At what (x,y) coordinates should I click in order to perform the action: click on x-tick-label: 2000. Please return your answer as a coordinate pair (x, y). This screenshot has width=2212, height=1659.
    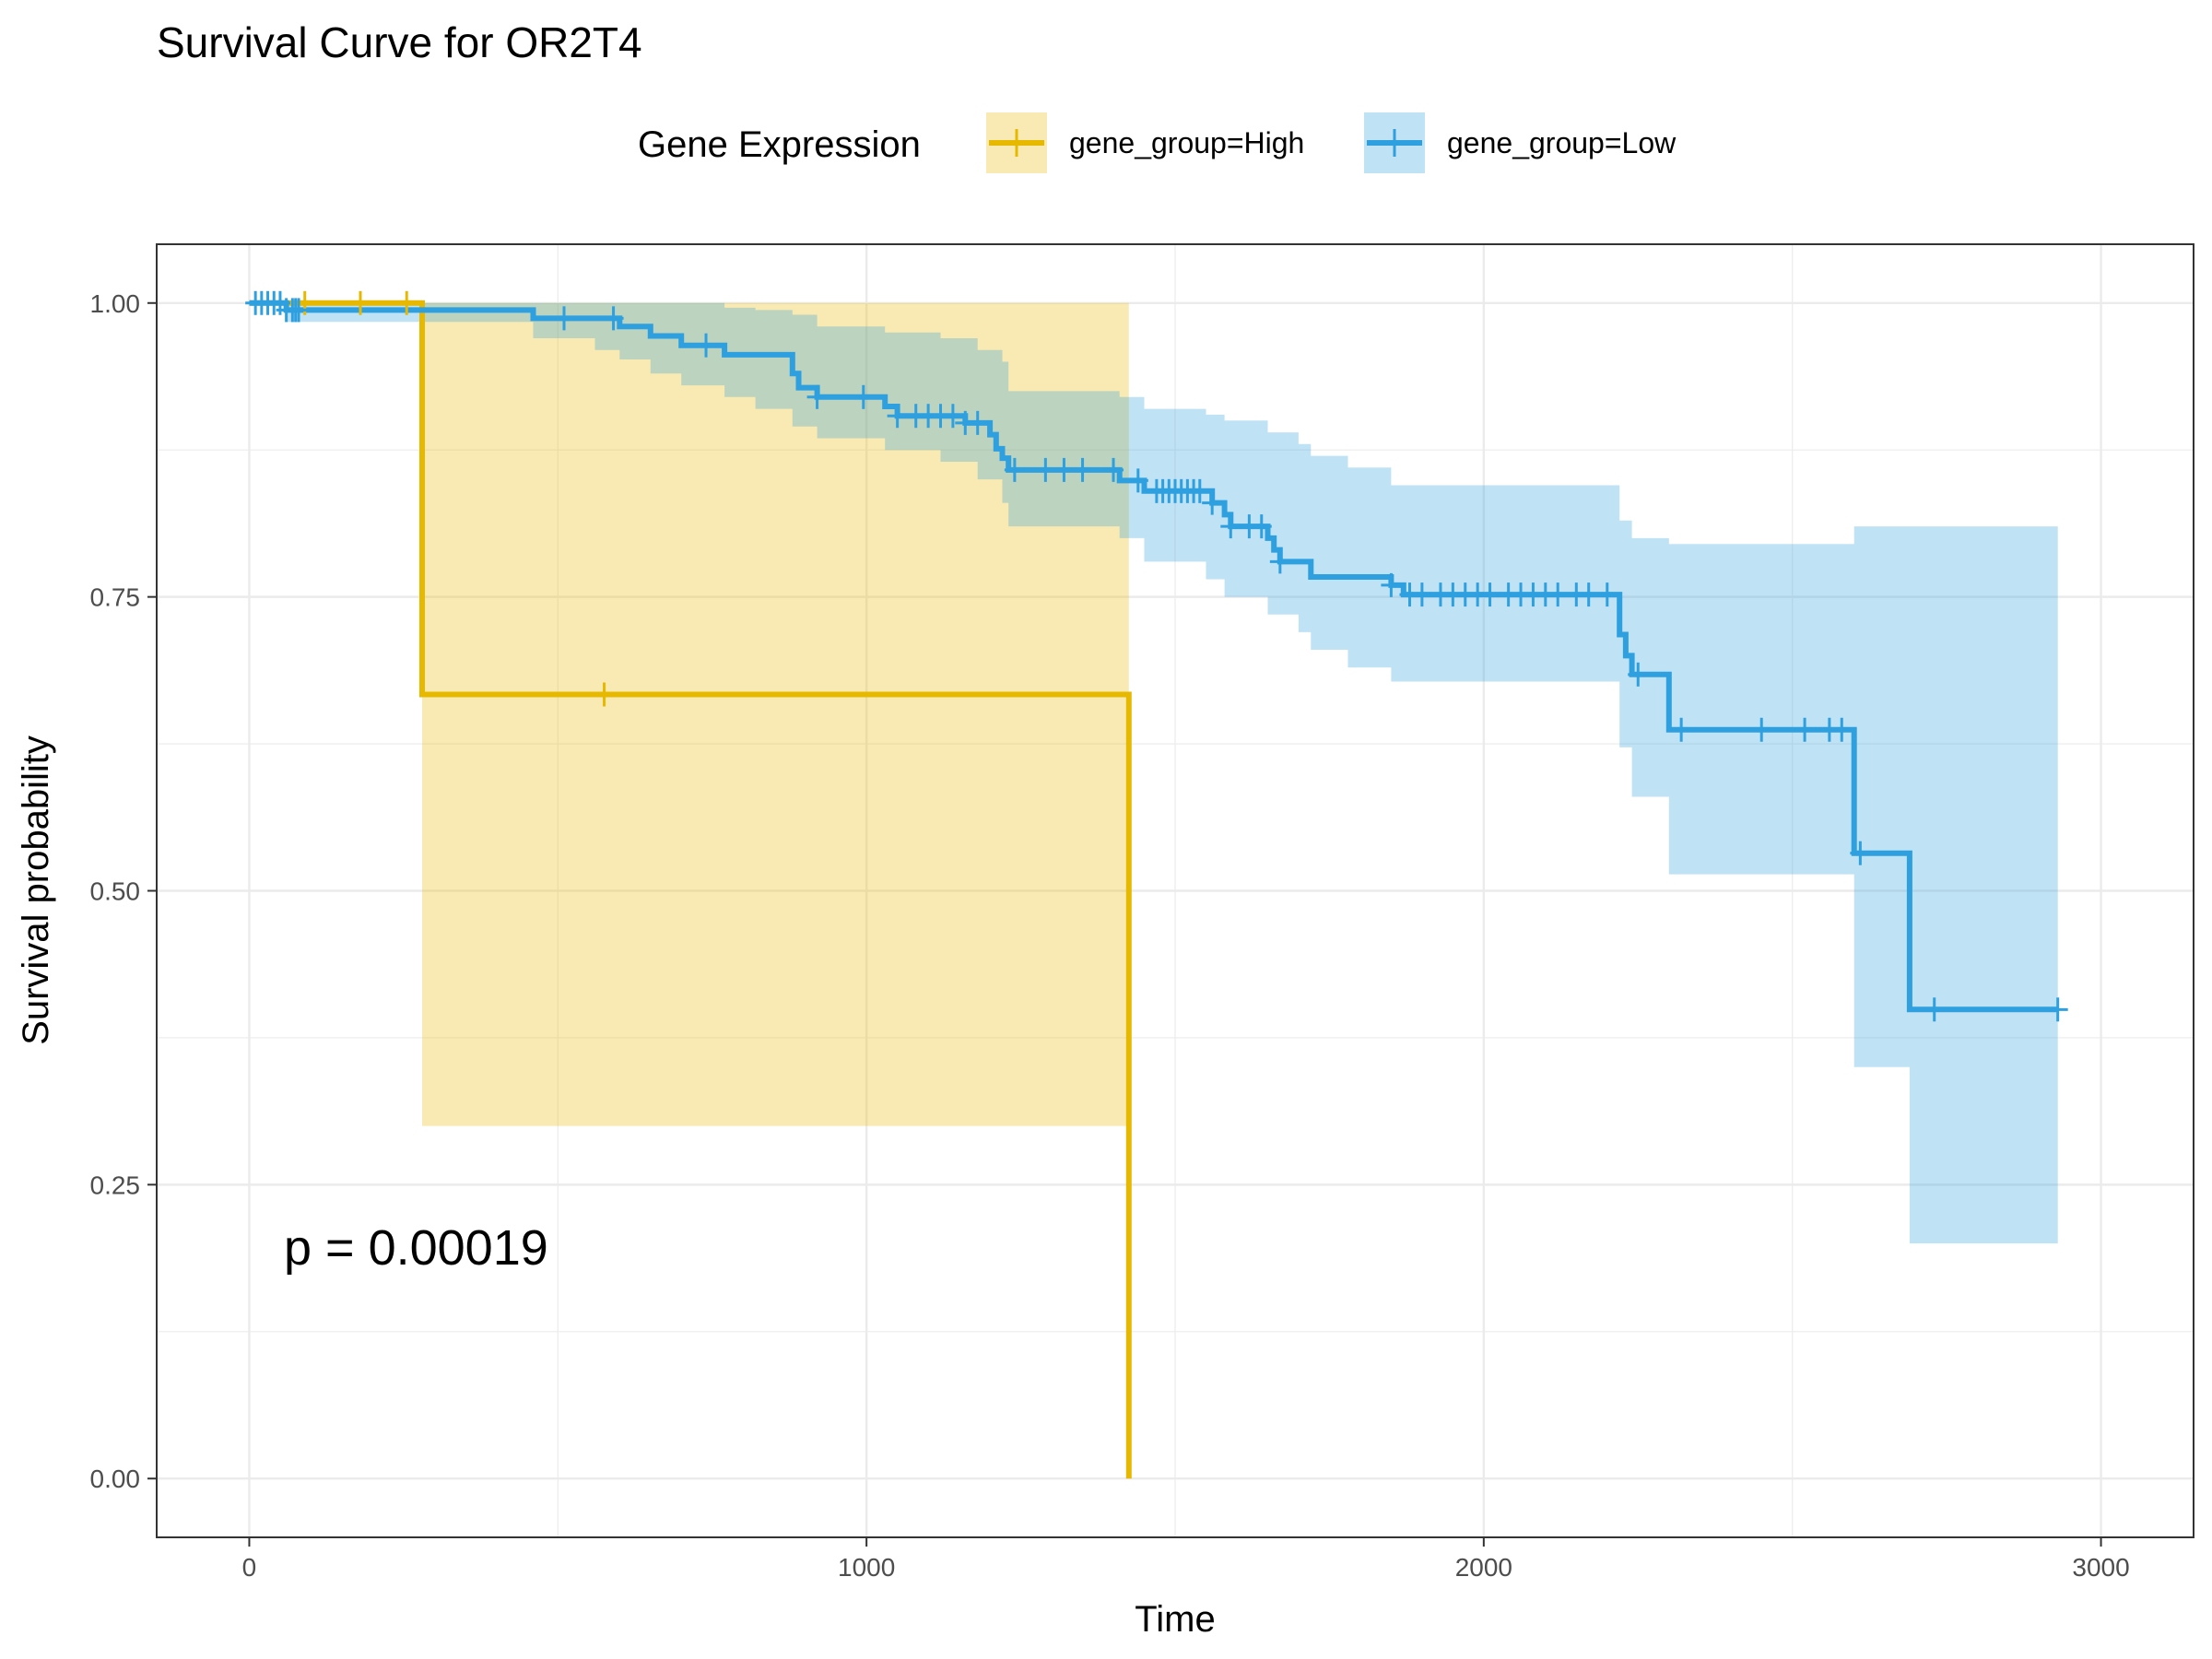
    Looking at the image, I should click on (1483, 1567).